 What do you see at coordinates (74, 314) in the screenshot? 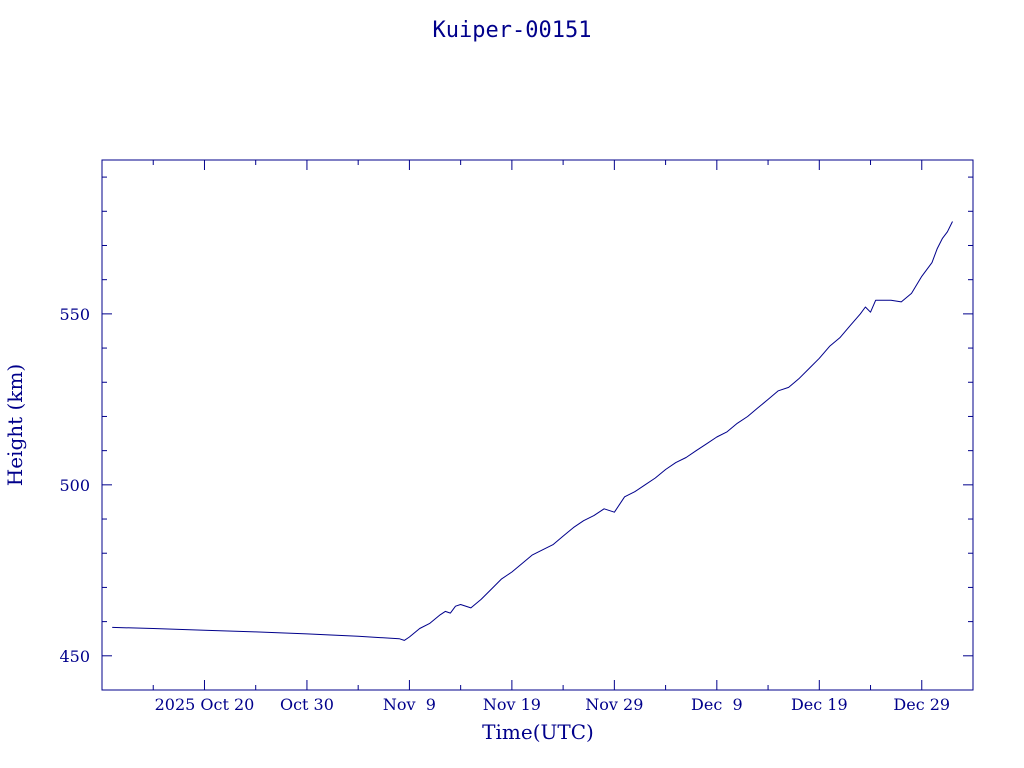
I see `y-tick-label: 550` at bounding box center [74, 314].